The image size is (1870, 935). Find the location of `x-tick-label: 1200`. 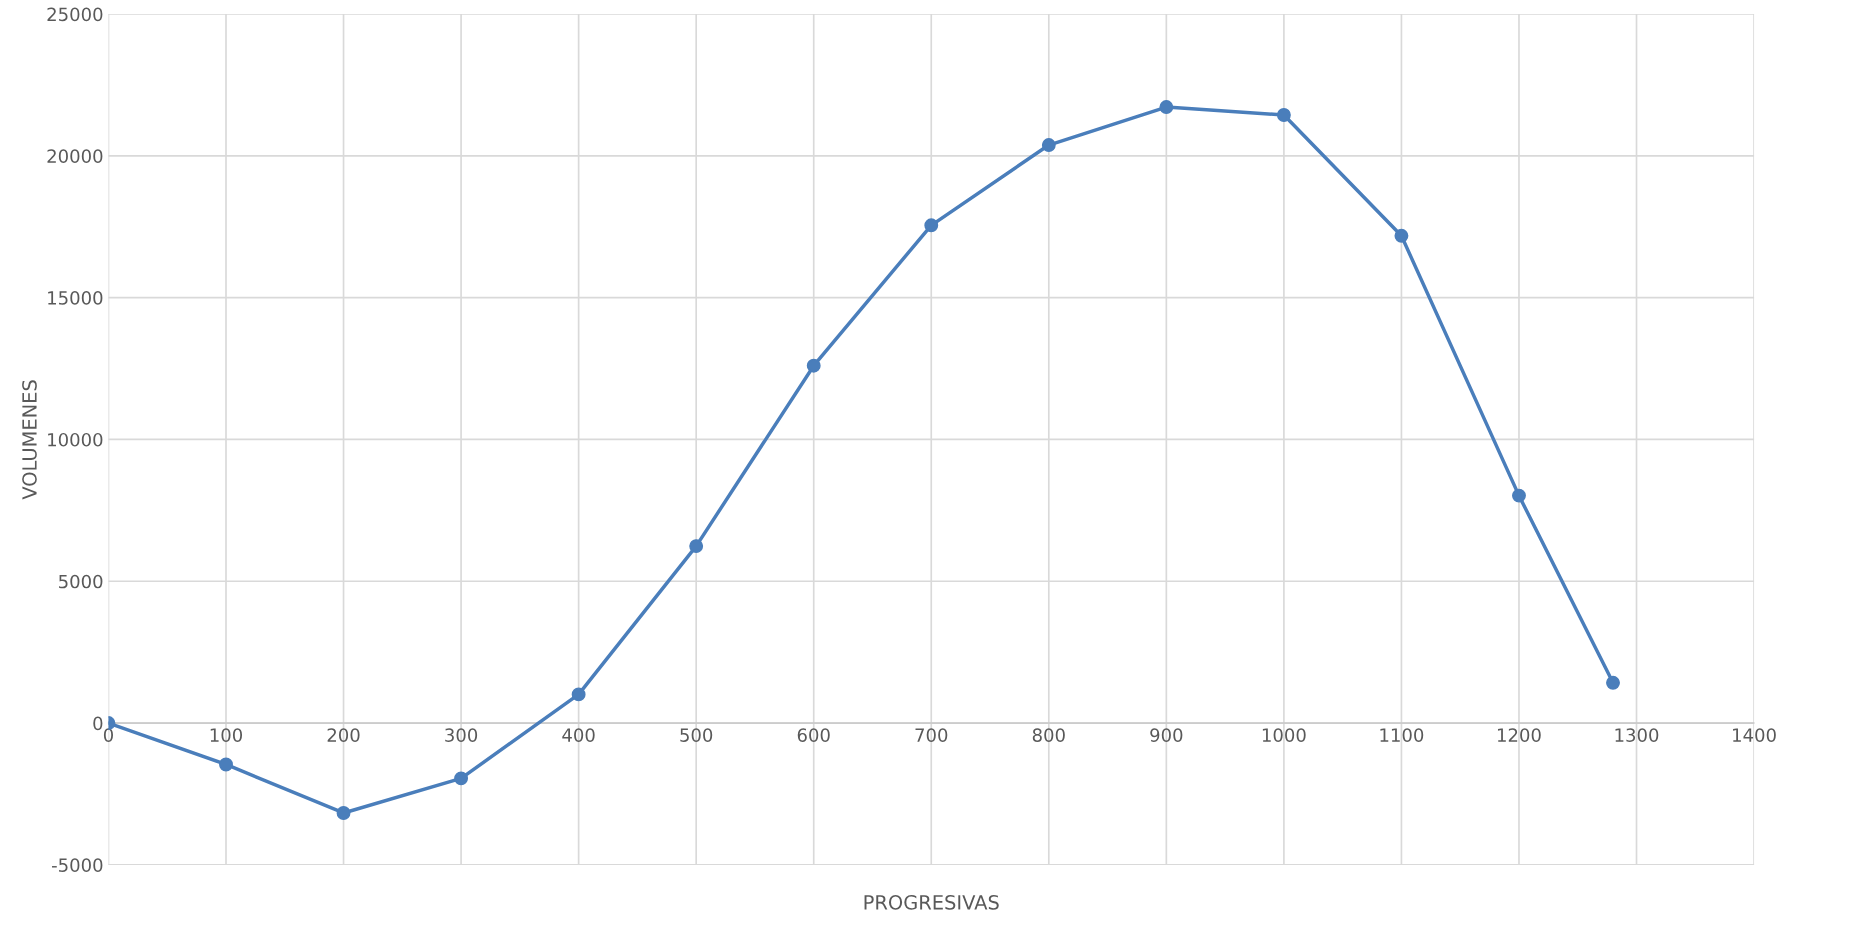

x-tick-label: 1200 is located at coordinates (1519, 735).